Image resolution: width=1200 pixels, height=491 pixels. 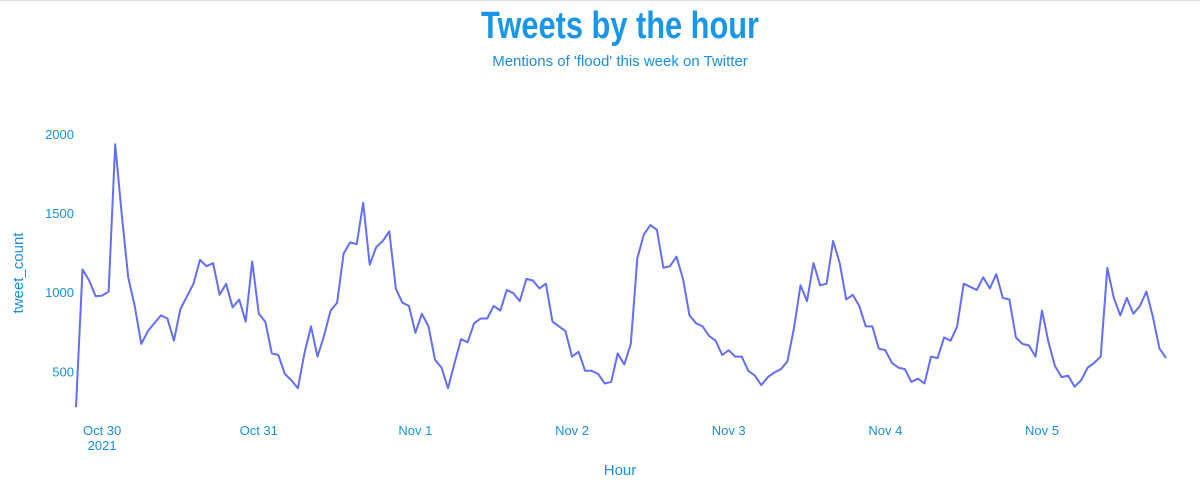 What do you see at coordinates (620, 61) in the screenshot?
I see `chart-subtitle: Mentions of 'flood' this week on Twitter` at bounding box center [620, 61].